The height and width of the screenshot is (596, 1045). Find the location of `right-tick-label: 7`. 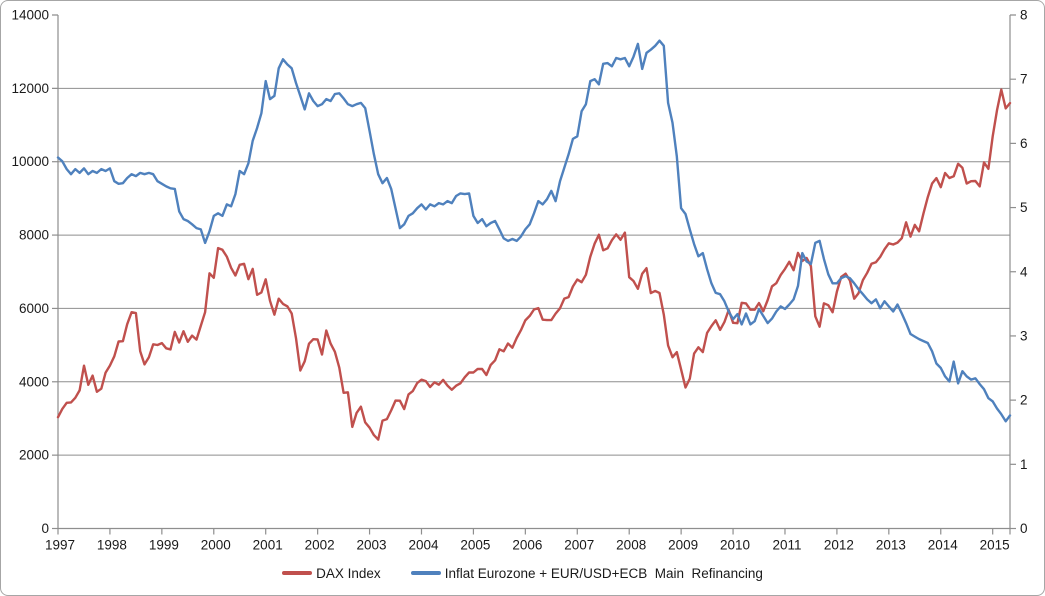

right-tick-label: 7 is located at coordinates (1024, 79).